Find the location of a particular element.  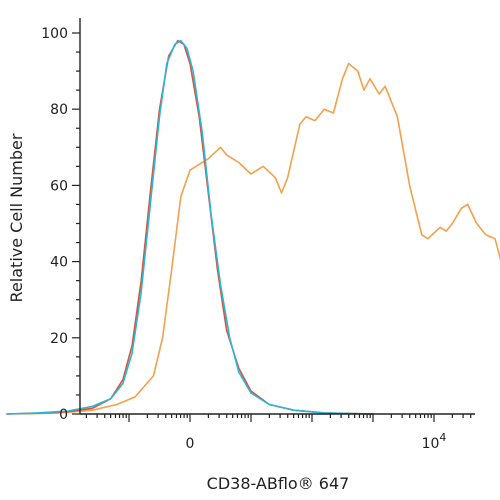

y-tick-label: 20 is located at coordinates (59, 339).